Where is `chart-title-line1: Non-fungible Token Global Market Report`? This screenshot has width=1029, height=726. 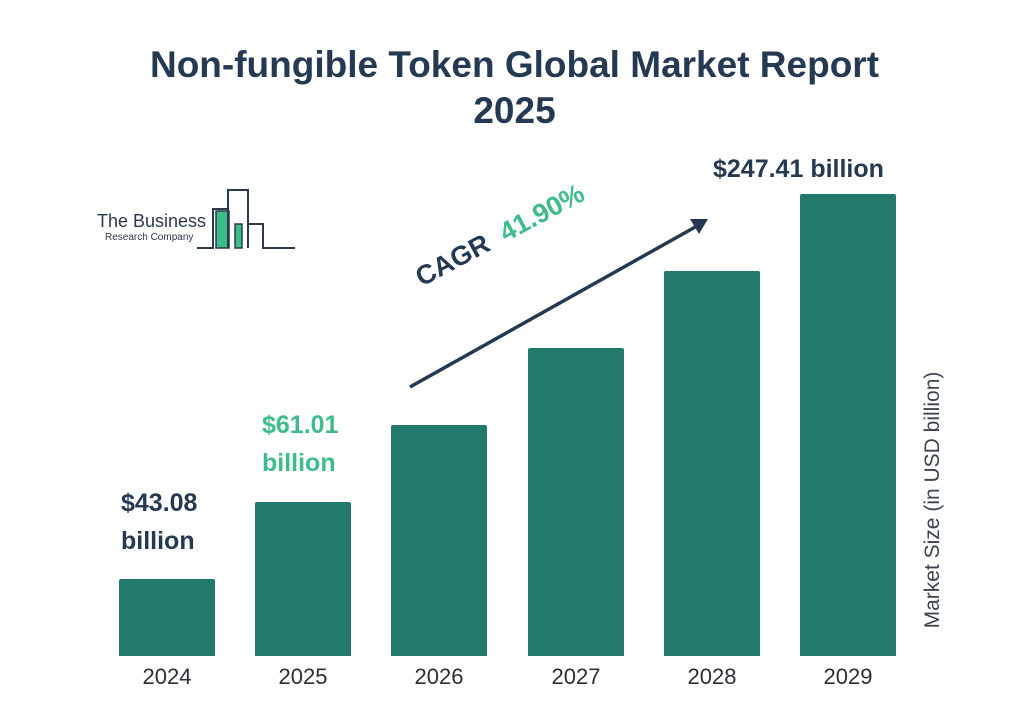
chart-title-line1: Non-fungible Token Global Market Report is located at coordinates (514, 64).